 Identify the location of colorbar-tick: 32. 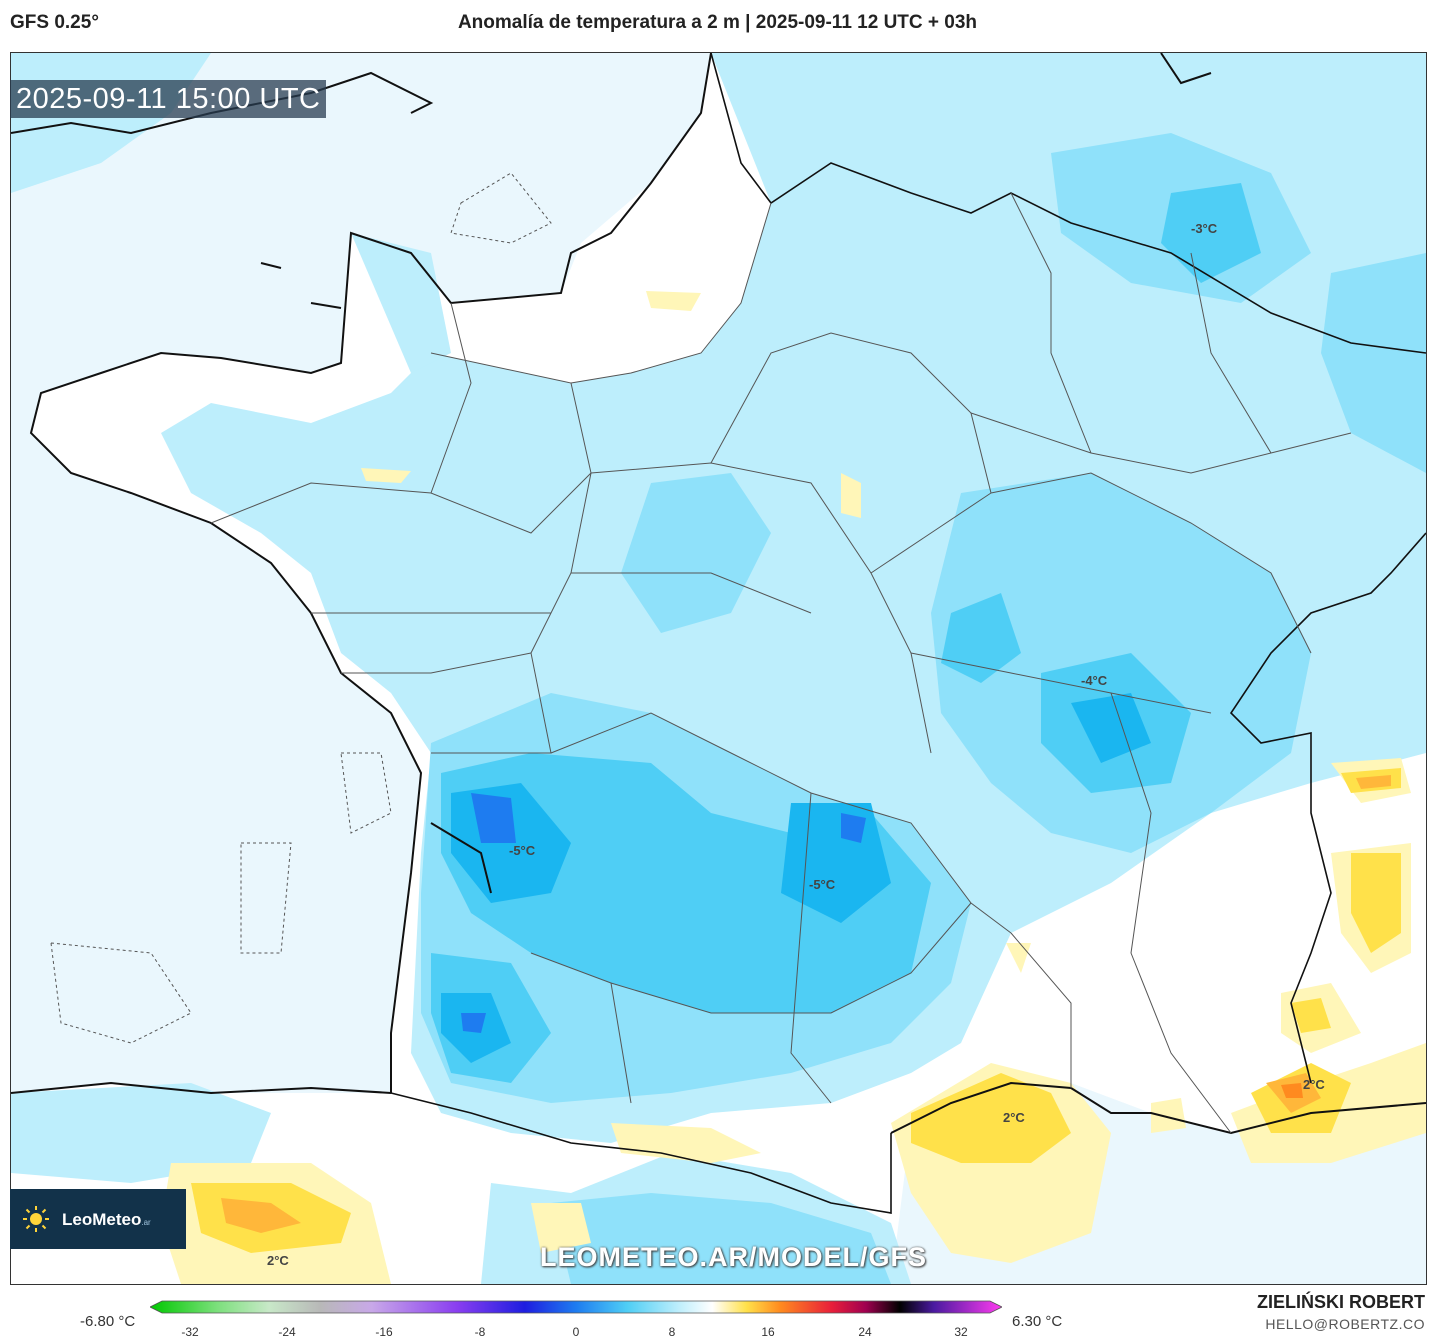
(961, 1332).